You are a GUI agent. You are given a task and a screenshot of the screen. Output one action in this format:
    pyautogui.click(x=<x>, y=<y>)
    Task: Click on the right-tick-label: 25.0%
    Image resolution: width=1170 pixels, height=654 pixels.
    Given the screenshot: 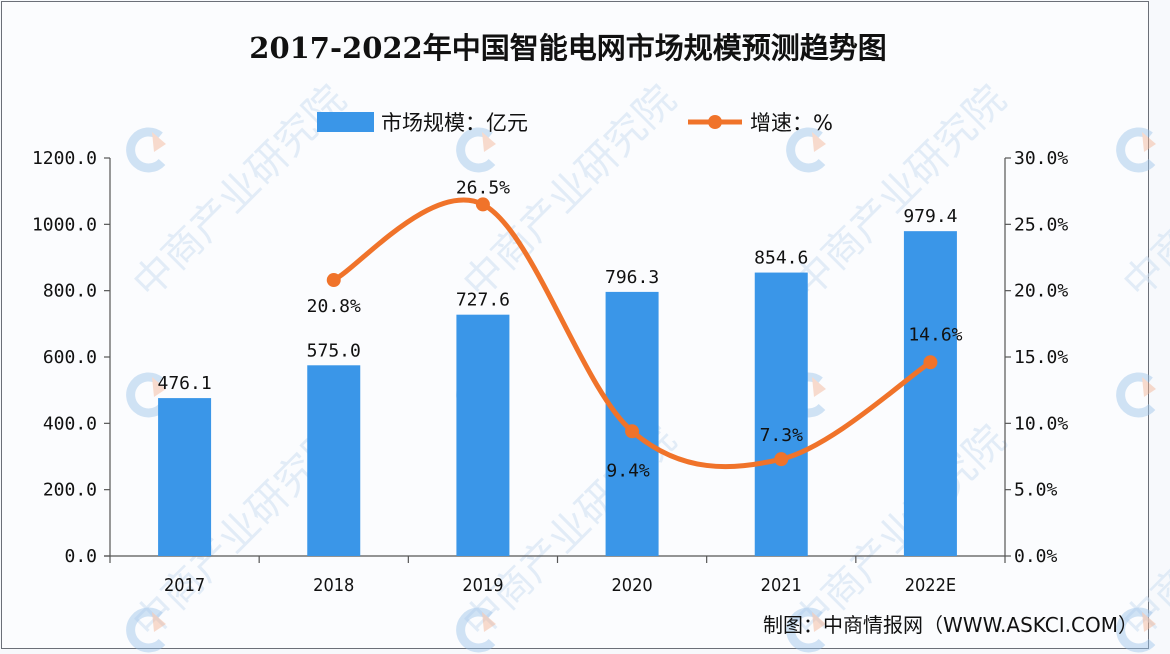 What is the action you would take?
    pyautogui.click(x=1041, y=224)
    